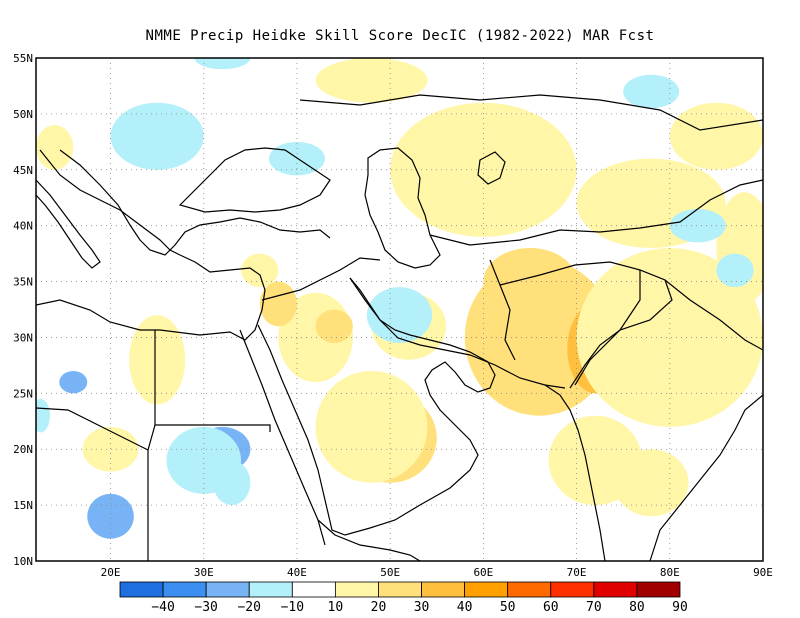 Image resolution: width=800 pixels, height=618 pixels. What do you see at coordinates (282, 437) in the screenshot?
I see `coastline-red-sea-west` at bounding box center [282, 437].